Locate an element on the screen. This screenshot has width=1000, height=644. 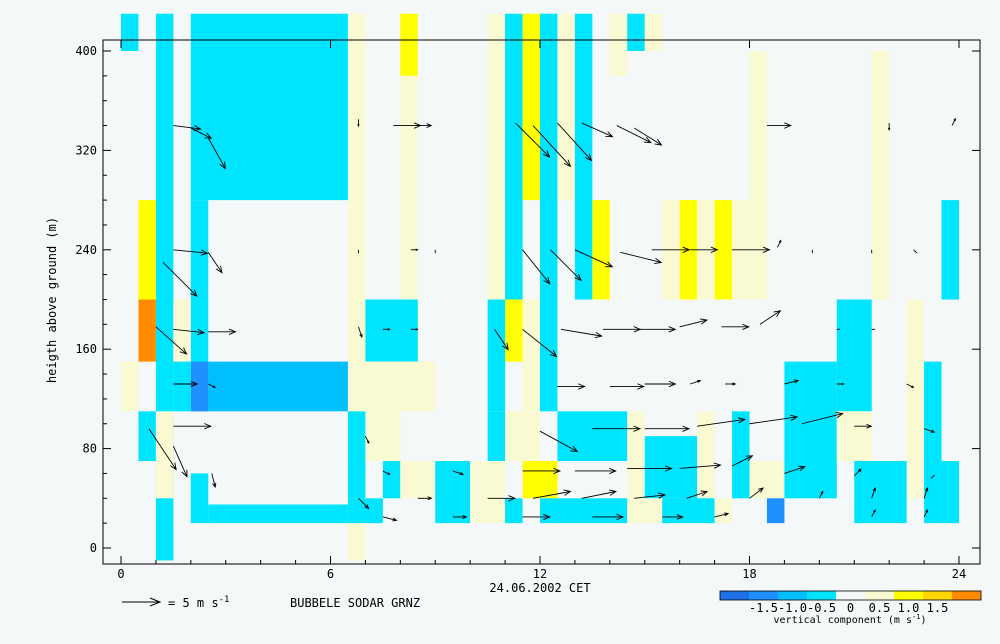
colorbar-tick-label: 1.5 is located at coordinates (938, 608).